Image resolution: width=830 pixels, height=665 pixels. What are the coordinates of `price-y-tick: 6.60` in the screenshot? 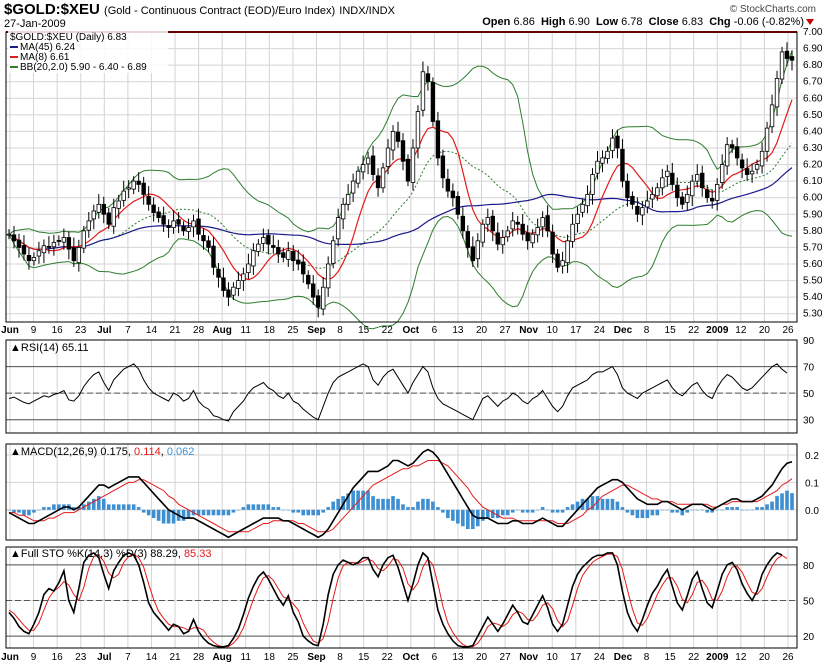 It's located at (813, 98).